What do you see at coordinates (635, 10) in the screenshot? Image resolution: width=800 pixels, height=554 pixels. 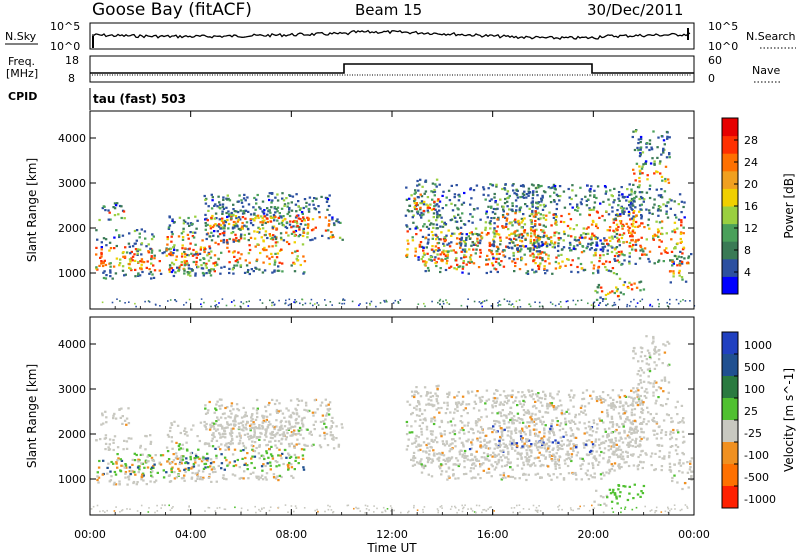 I see `date-title: 30/Dec/2011` at bounding box center [635, 10].